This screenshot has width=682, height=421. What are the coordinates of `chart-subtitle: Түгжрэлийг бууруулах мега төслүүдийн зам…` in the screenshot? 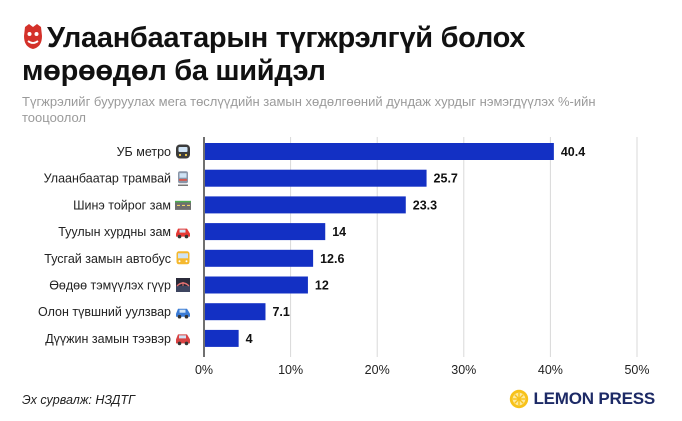 It's located at (309, 109).